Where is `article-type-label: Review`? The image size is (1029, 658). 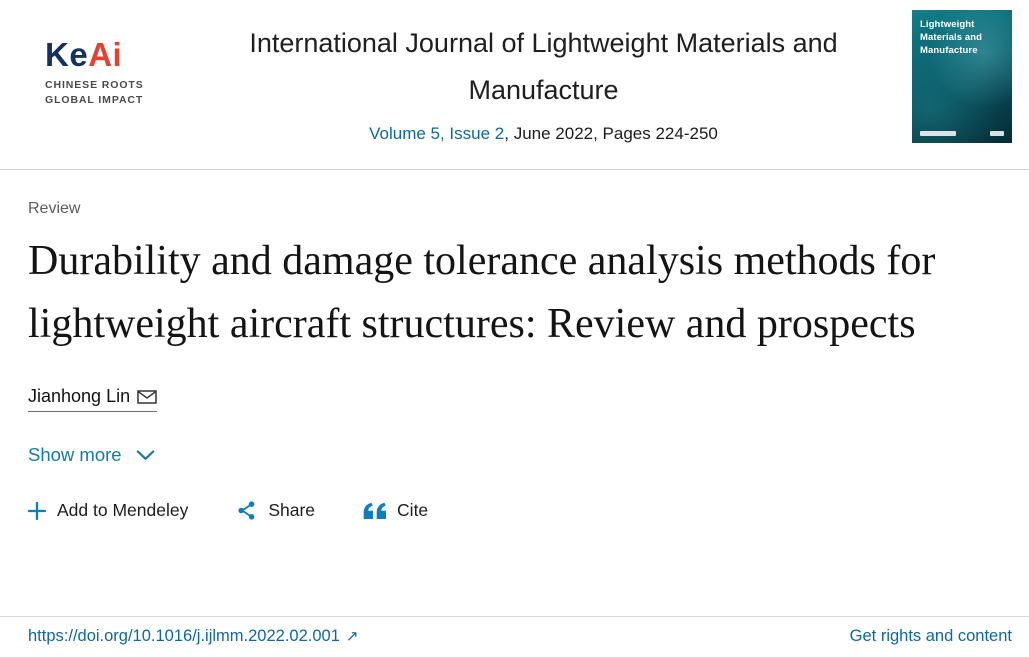
article-type-label: Review is located at coordinates (54, 208).